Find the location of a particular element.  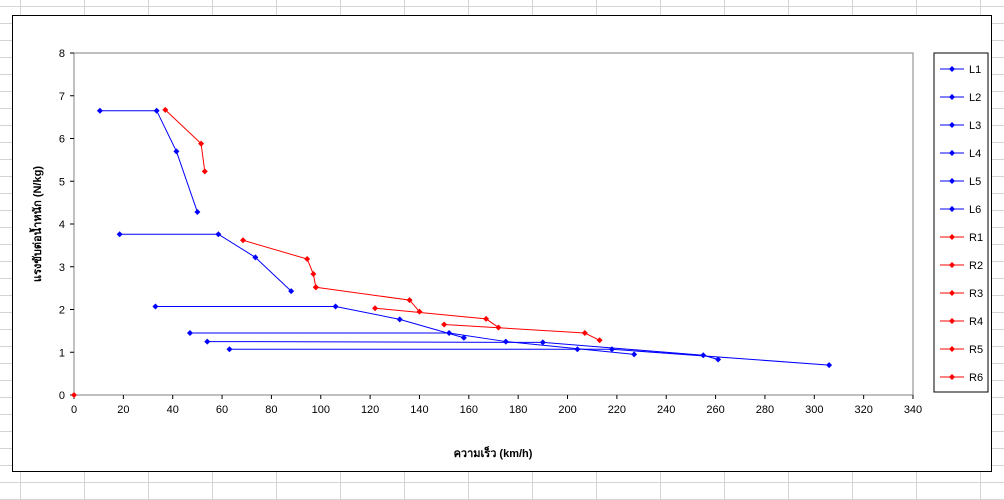

series-r3 is located at coordinates (367, 299).